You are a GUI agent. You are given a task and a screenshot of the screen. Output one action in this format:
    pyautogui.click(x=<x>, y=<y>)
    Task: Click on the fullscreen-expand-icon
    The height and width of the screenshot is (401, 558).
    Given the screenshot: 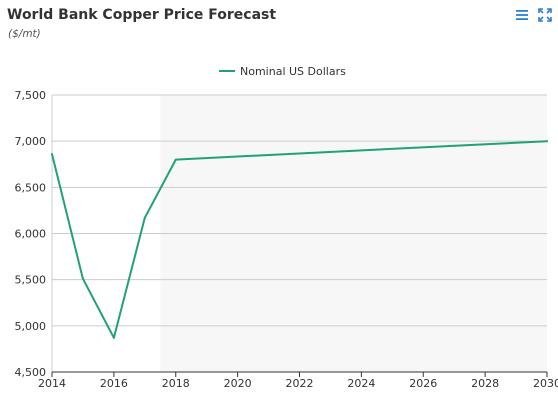 What is the action you would take?
    pyautogui.click(x=545, y=15)
    